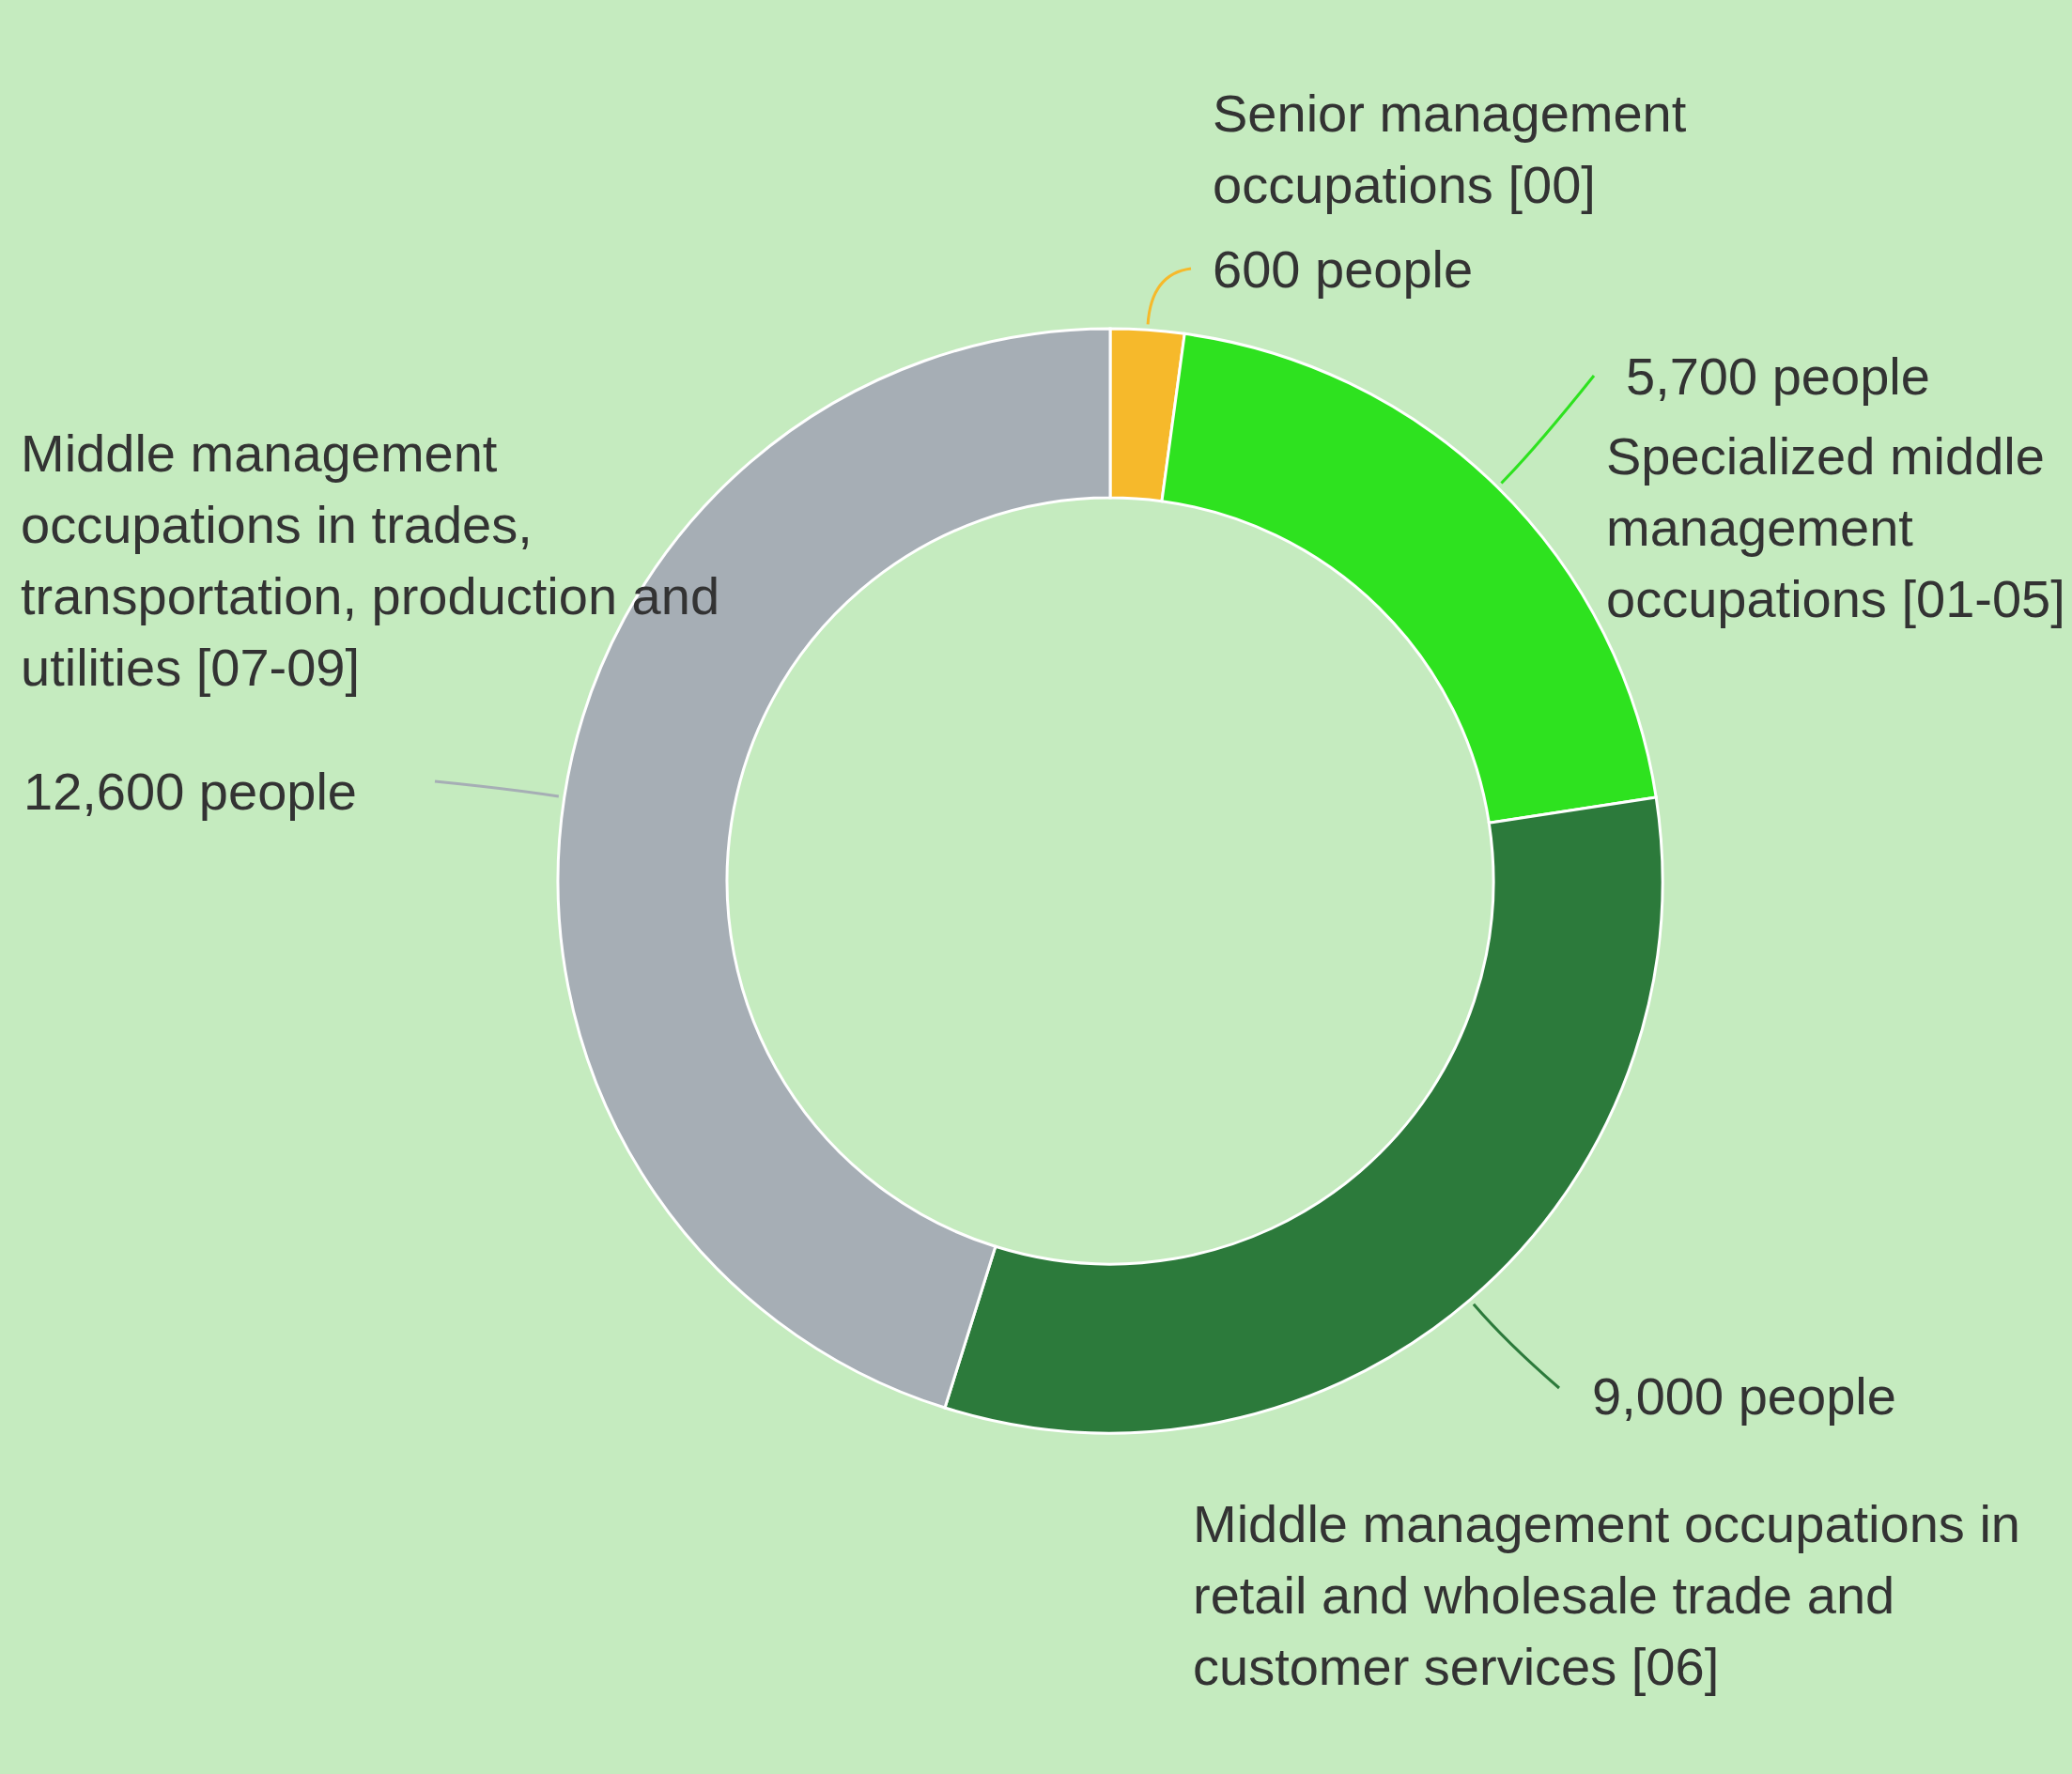 This screenshot has width=2072, height=1774. I want to click on slice-label: Middle management occupations in retail and wholesale trade and customer services [06], so click(1606, 1595).